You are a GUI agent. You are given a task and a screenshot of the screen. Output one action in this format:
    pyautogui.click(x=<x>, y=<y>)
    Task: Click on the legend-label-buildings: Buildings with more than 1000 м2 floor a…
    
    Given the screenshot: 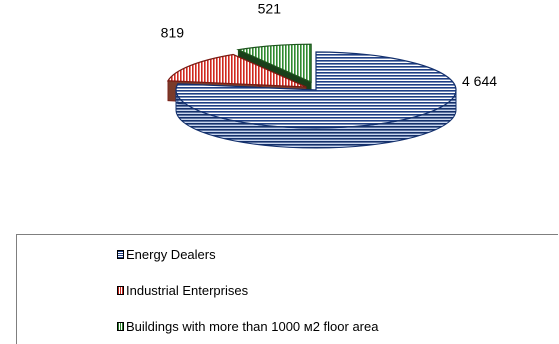 What is the action you would take?
    pyautogui.click(x=252, y=326)
    